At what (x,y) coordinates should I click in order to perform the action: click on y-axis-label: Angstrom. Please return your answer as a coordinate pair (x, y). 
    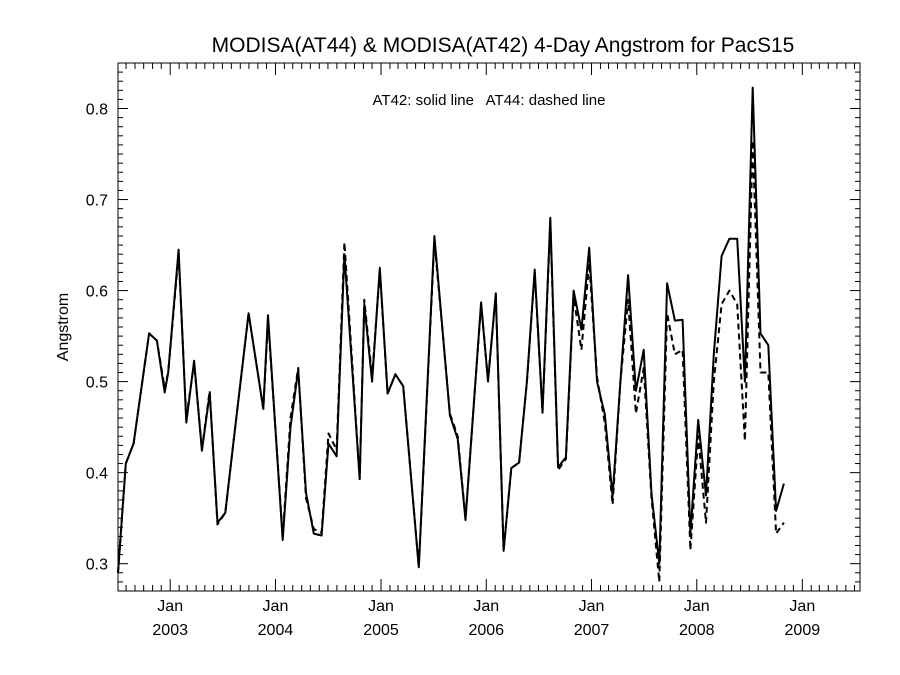
    Looking at the image, I should click on (63, 327).